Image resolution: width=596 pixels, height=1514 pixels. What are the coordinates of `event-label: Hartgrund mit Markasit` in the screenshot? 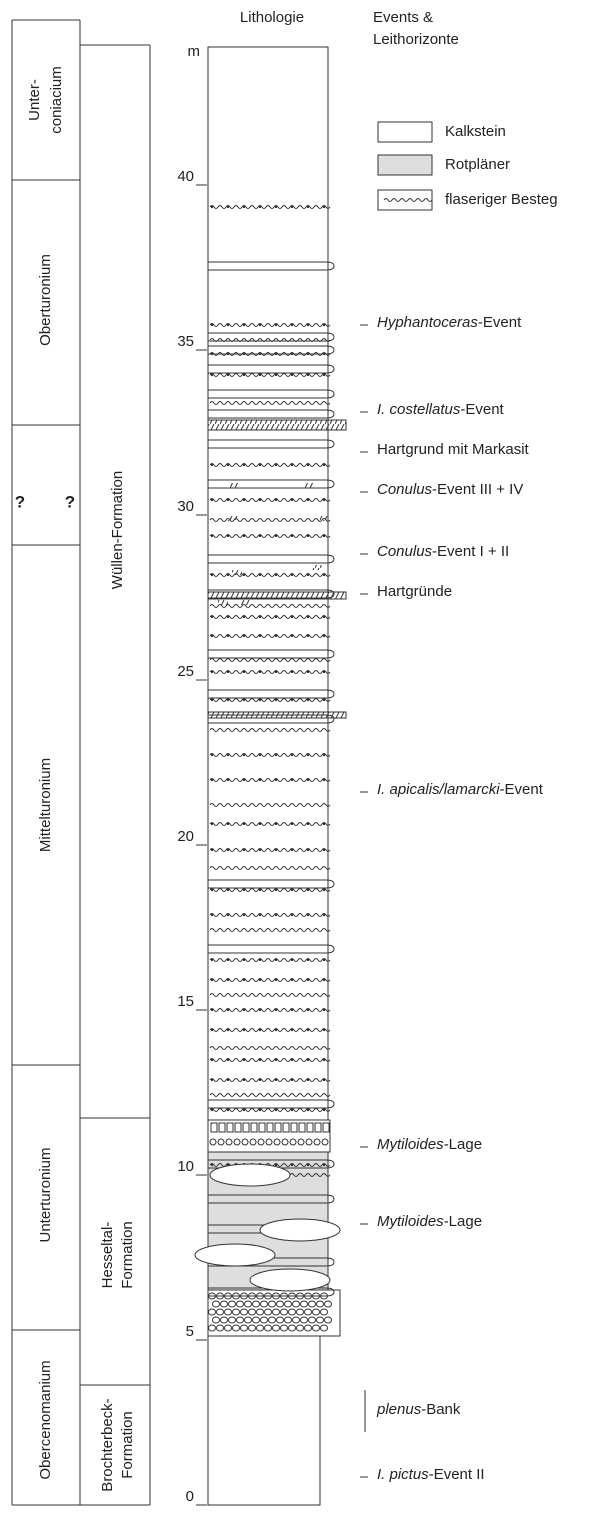 It's located at (453, 449).